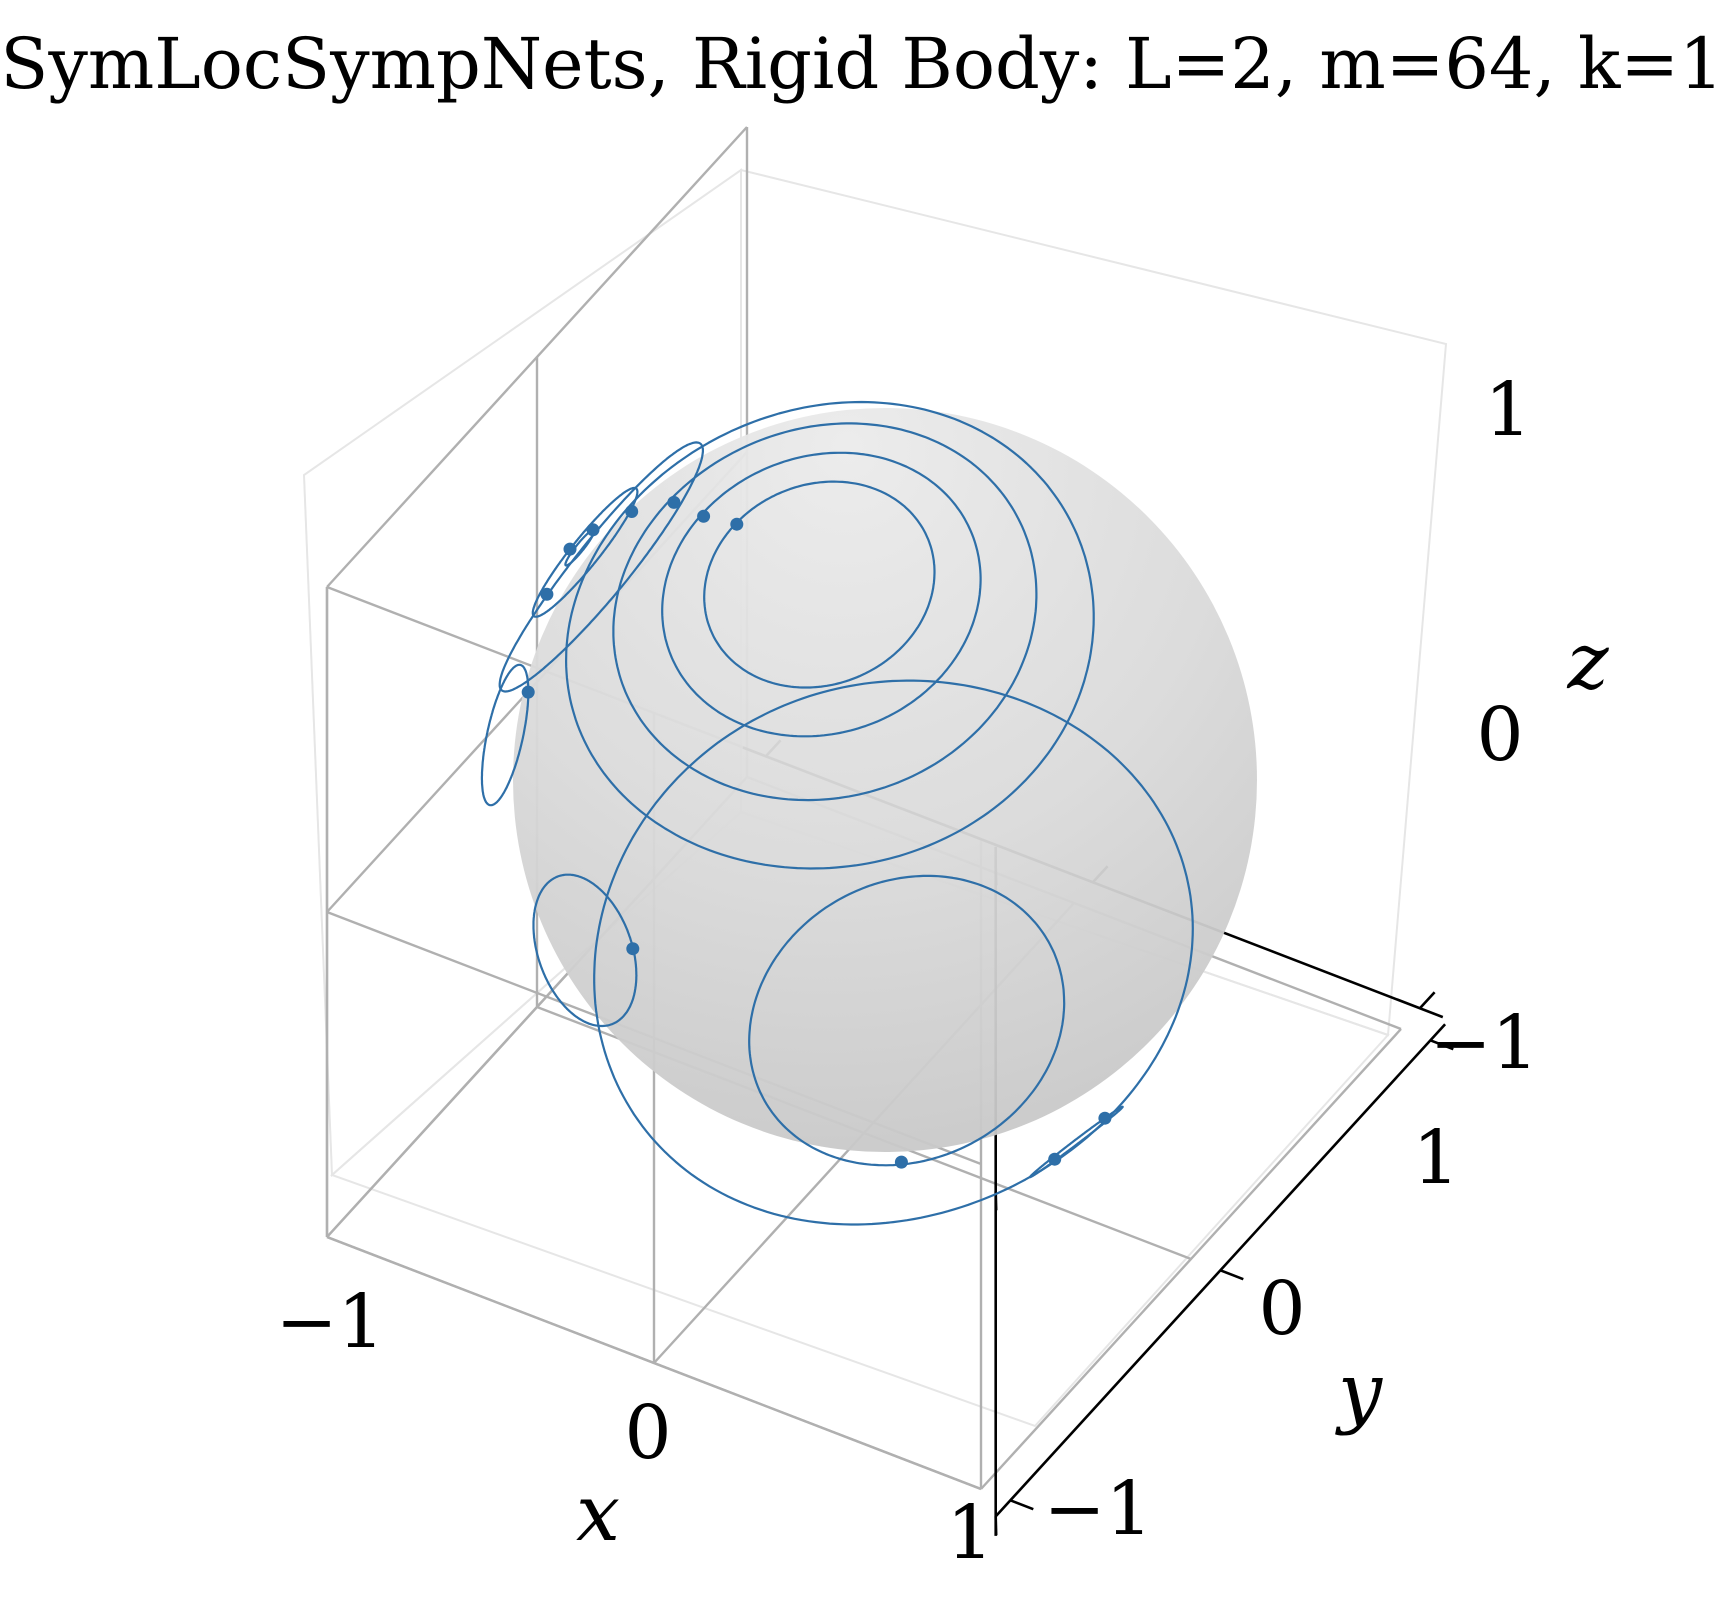 This screenshot has height=1600, width=1724. Describe the element at coordinates (1435, 1158) in the screenshot. I see `y-tick-label-1: 1` at that location.